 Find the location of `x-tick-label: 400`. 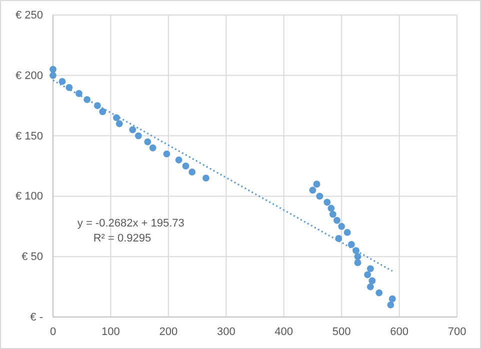

x-tick-label: 400 is located at coordinates (284, 332).